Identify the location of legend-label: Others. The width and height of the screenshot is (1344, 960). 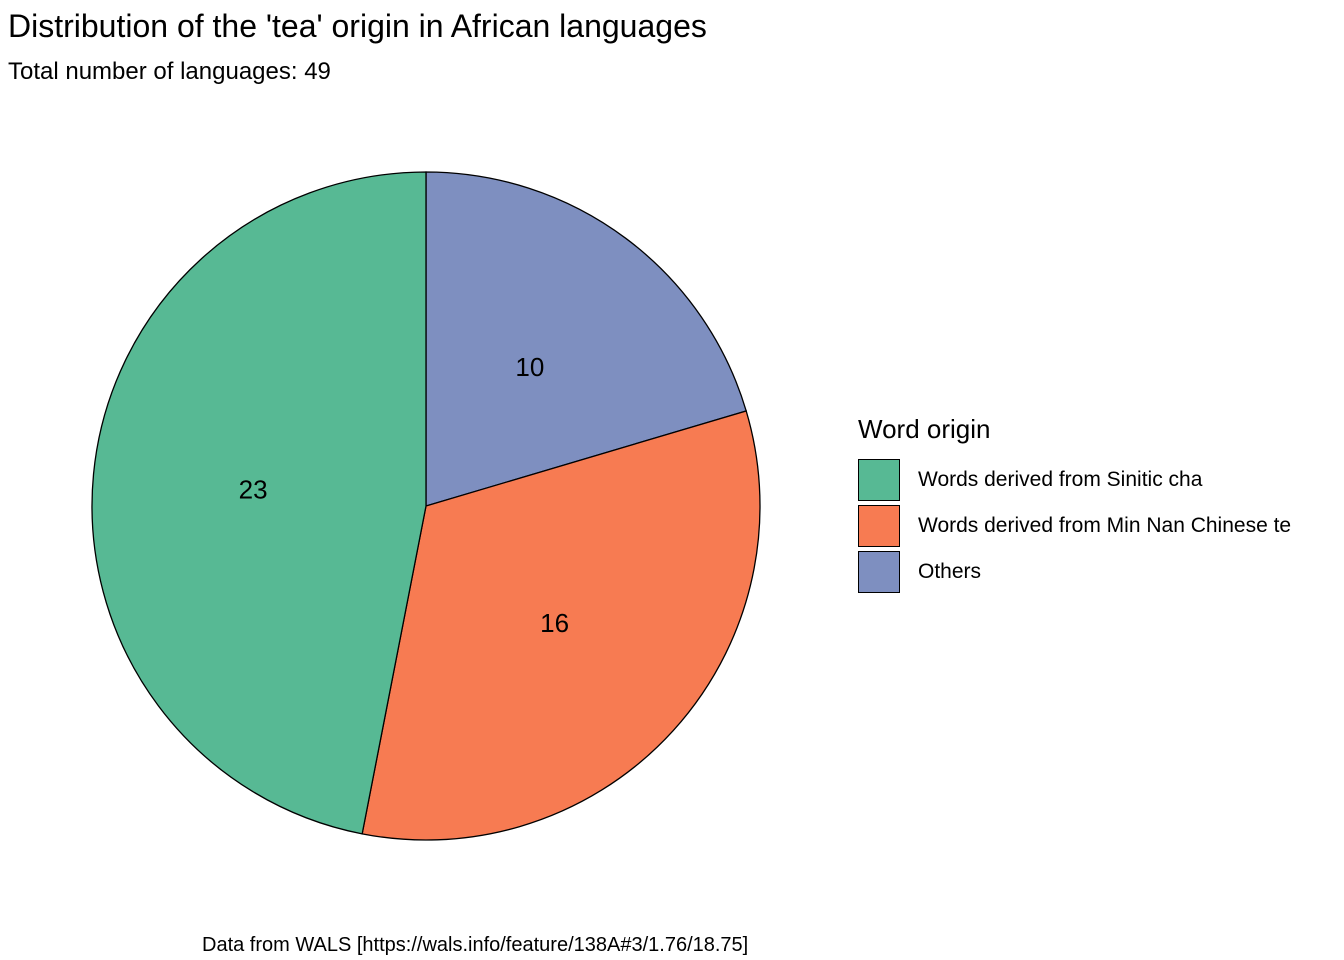
(950, 571).